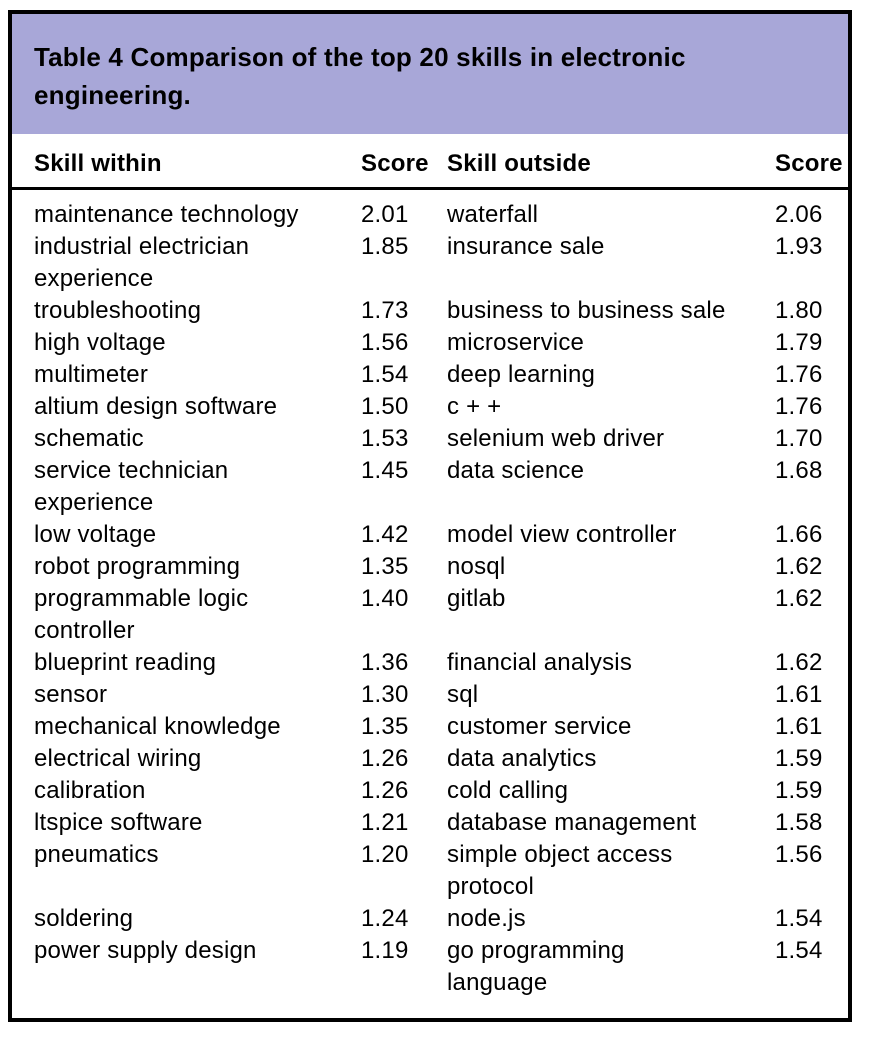 This screenshot has width=888, height=1042. What do you see at coordinates (799, 342) in the screenshot?
I see `score-outside-cell: 1.79` at bounding box center [799, 342].